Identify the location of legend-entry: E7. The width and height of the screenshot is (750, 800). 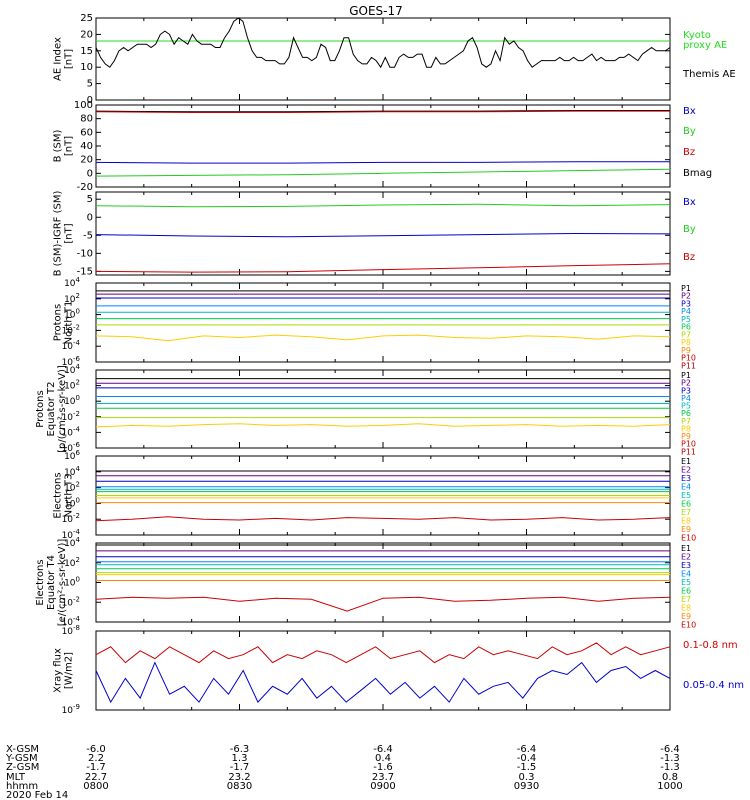
(686, 512).